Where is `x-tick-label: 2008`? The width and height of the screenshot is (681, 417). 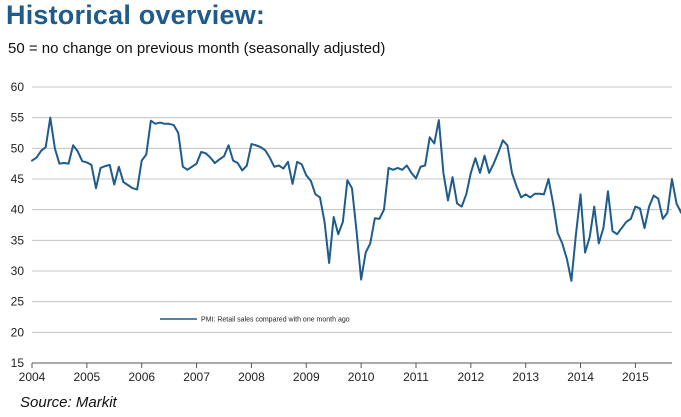 x-tick-label: 2008 is located at coordinates (251, 377).